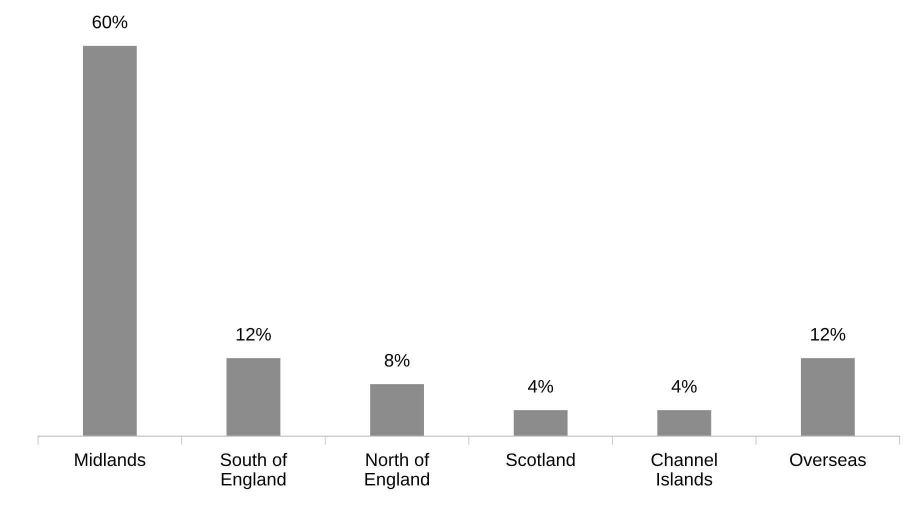 This screenshot has width=906, height=509. I want to click on x-tick-label: North of England, so click(397, 471).